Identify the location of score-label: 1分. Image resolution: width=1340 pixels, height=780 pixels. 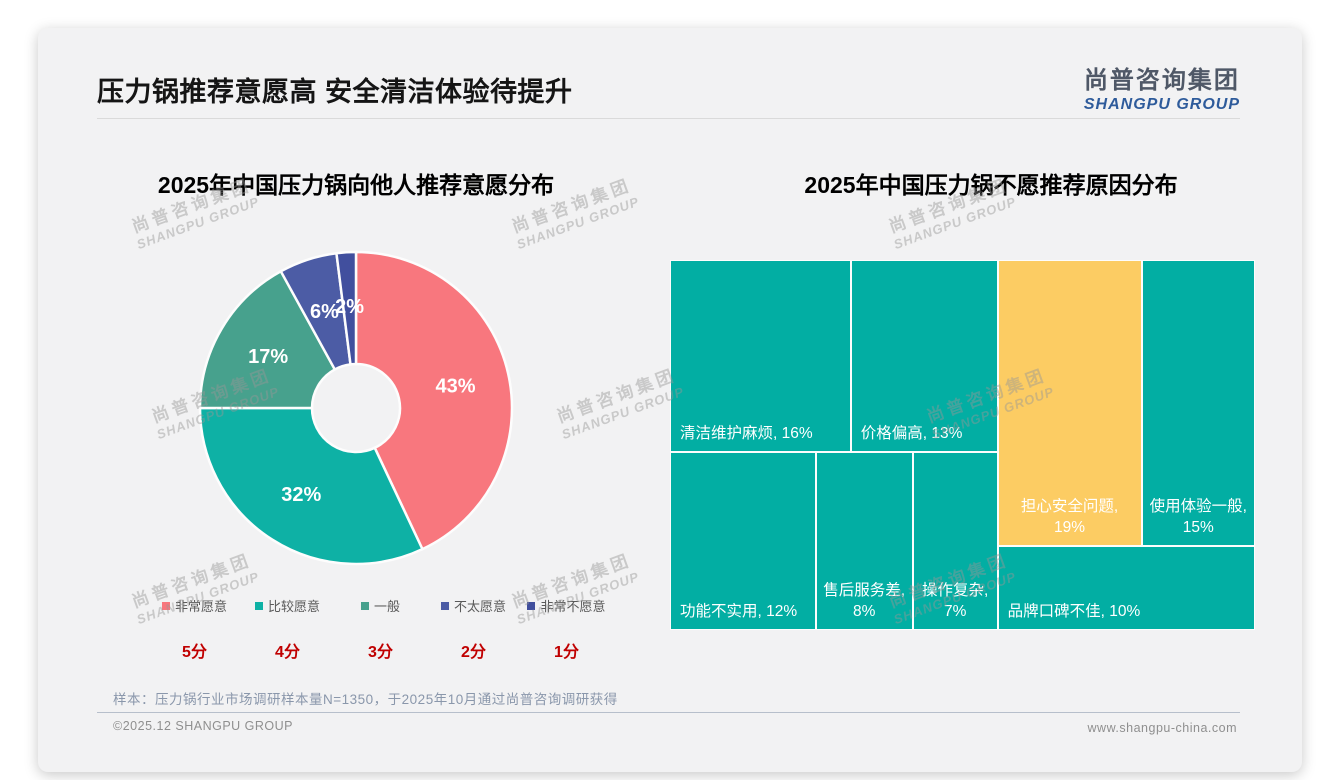
(566, 652).